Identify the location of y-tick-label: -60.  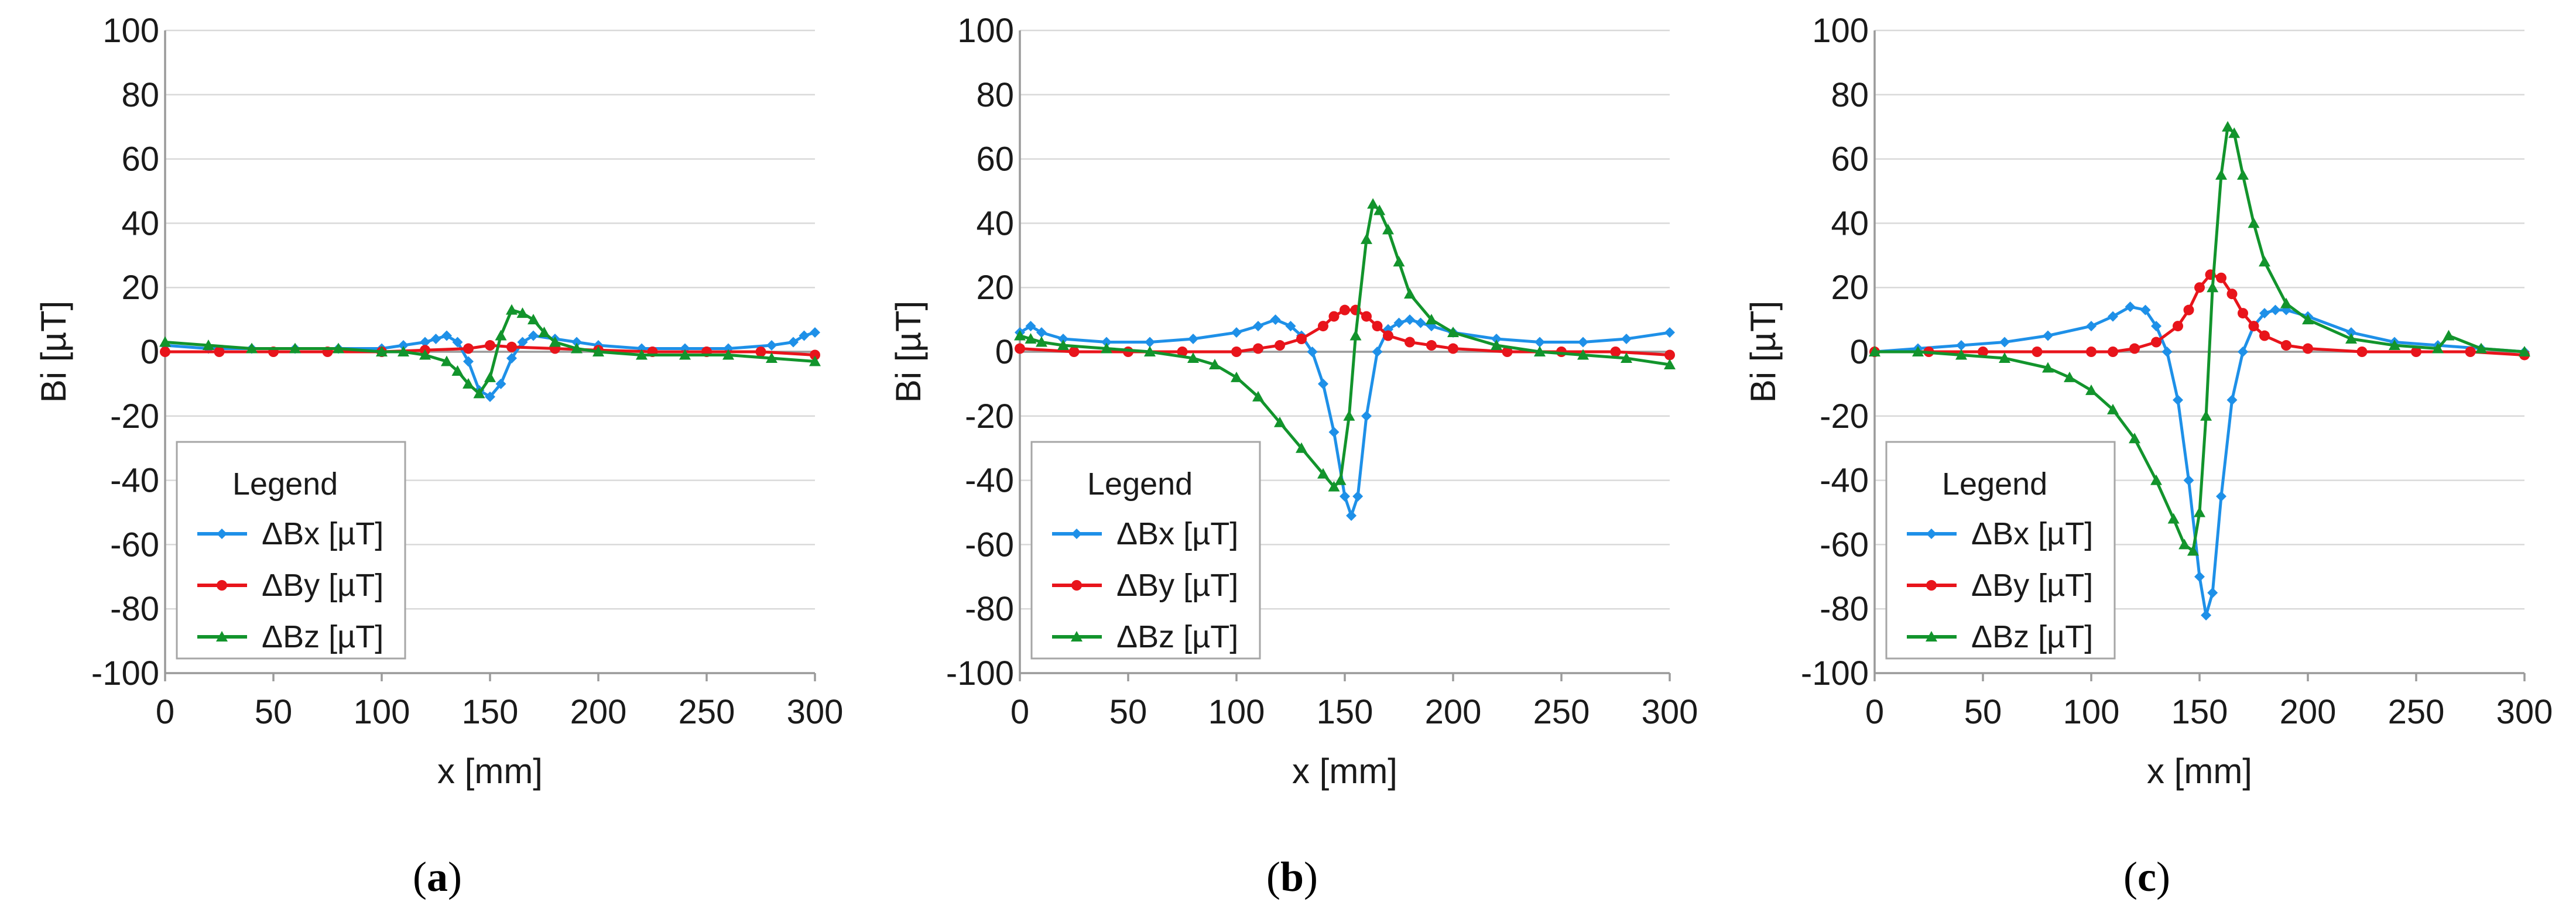
(1844, 545).